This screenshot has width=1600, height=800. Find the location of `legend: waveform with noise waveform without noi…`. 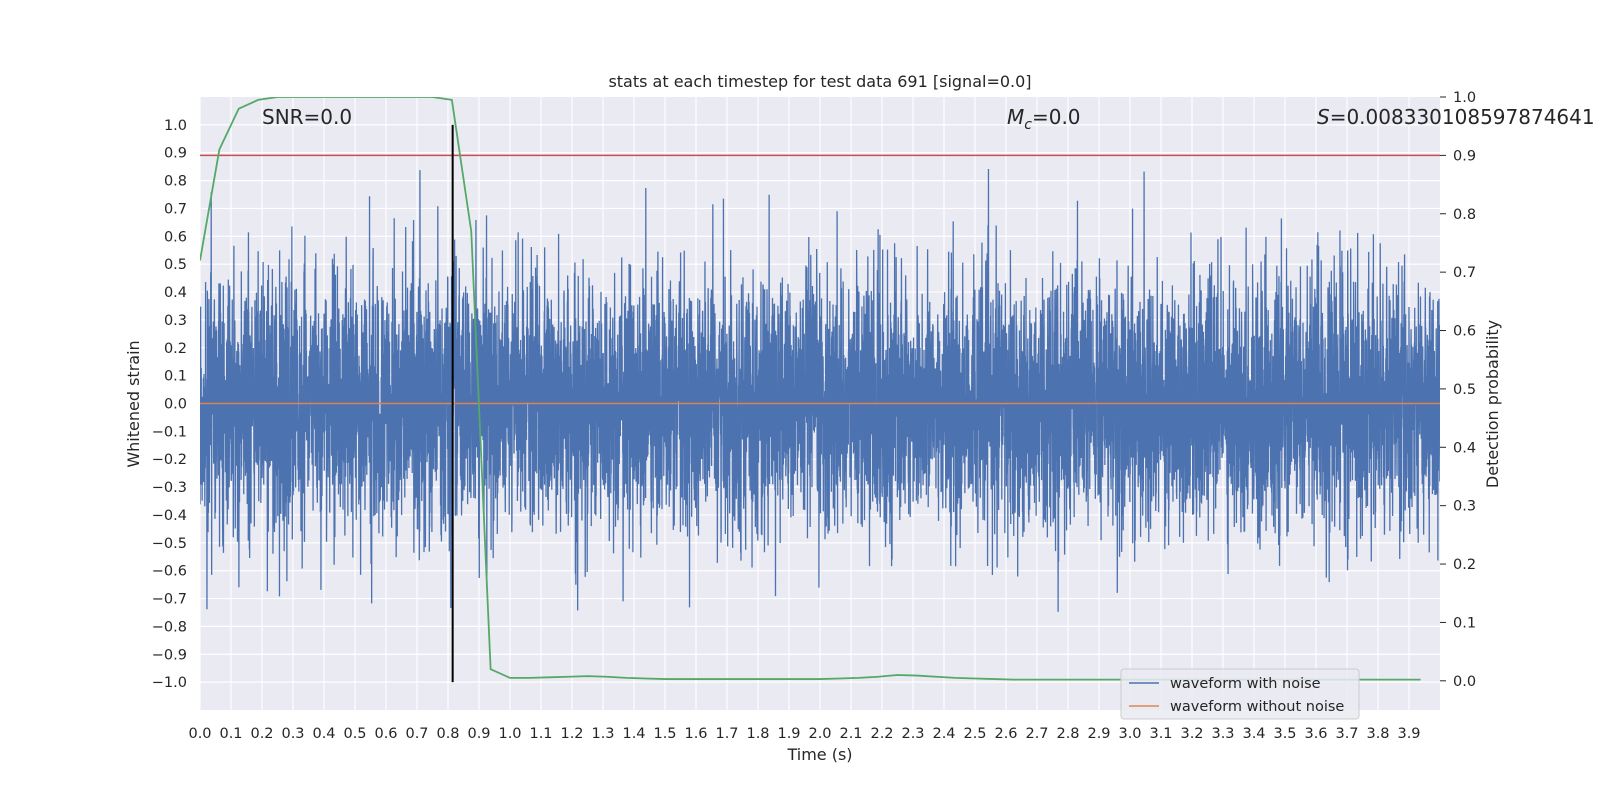

legend: waveform with noise waveform without noi… is located at coordinates (1240, 694).